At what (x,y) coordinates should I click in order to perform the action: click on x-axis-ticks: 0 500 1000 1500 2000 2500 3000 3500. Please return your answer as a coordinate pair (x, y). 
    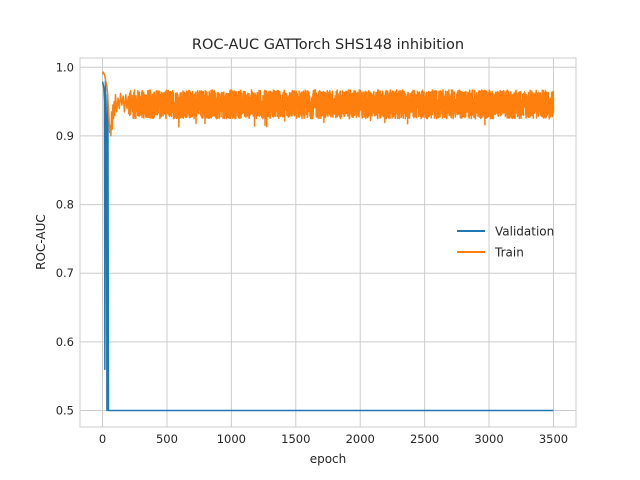
    Looking at the image, I should click on (333, 439).